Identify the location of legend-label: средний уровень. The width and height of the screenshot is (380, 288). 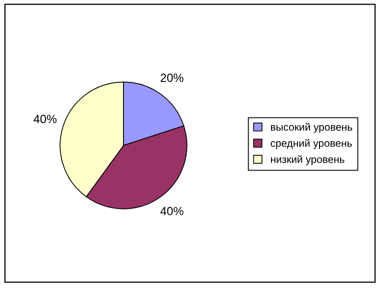
(311, 144).